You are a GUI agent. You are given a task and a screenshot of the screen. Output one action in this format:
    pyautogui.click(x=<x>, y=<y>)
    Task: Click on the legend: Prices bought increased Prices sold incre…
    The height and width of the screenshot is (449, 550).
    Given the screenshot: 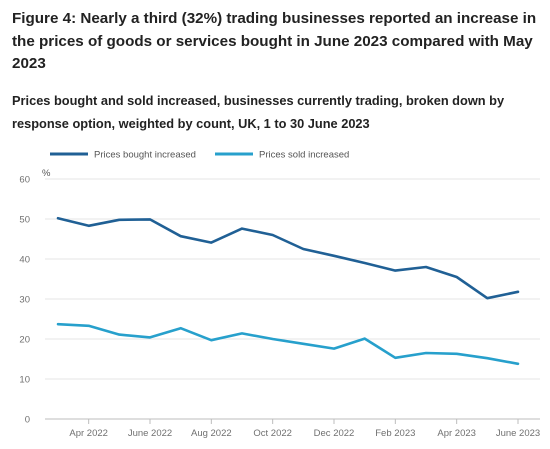 What is the action you would take?
    pyautogui.click(x=199, y=155)
    